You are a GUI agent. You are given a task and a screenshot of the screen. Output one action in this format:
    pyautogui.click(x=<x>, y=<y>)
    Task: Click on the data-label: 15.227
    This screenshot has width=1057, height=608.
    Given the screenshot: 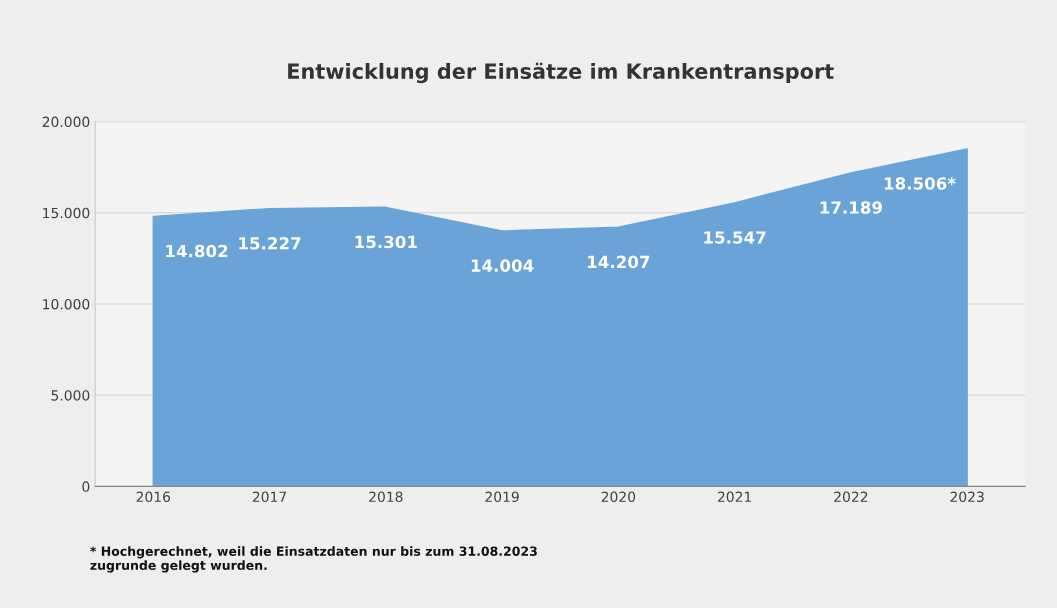 What is the action you would take?
    pyautogui.click(x=270, y=243)
    